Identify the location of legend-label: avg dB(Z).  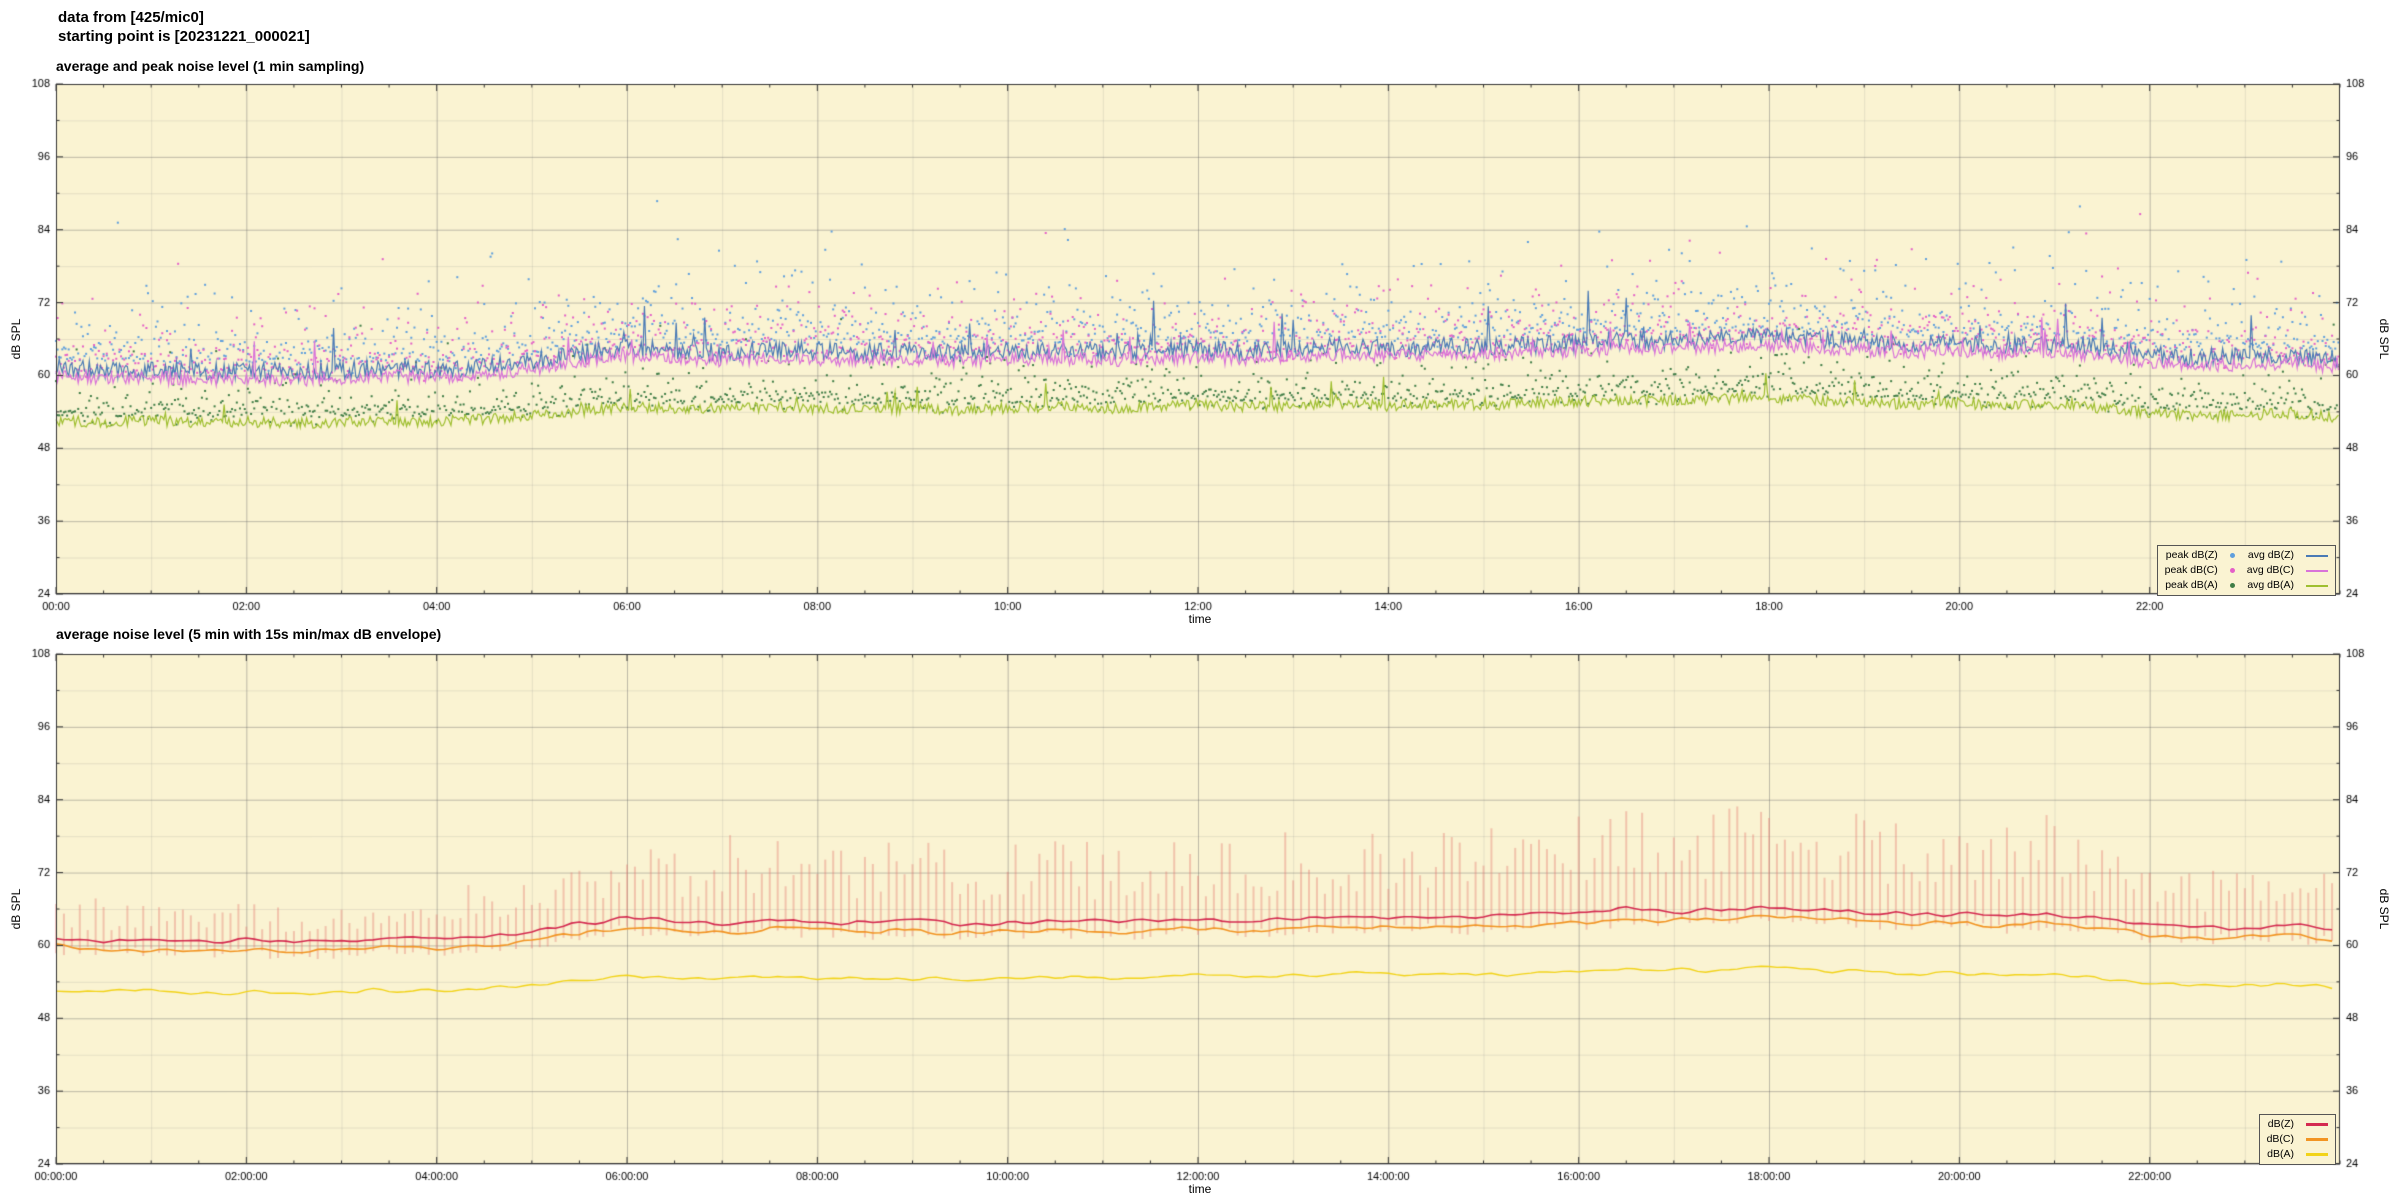
(2270, 555).